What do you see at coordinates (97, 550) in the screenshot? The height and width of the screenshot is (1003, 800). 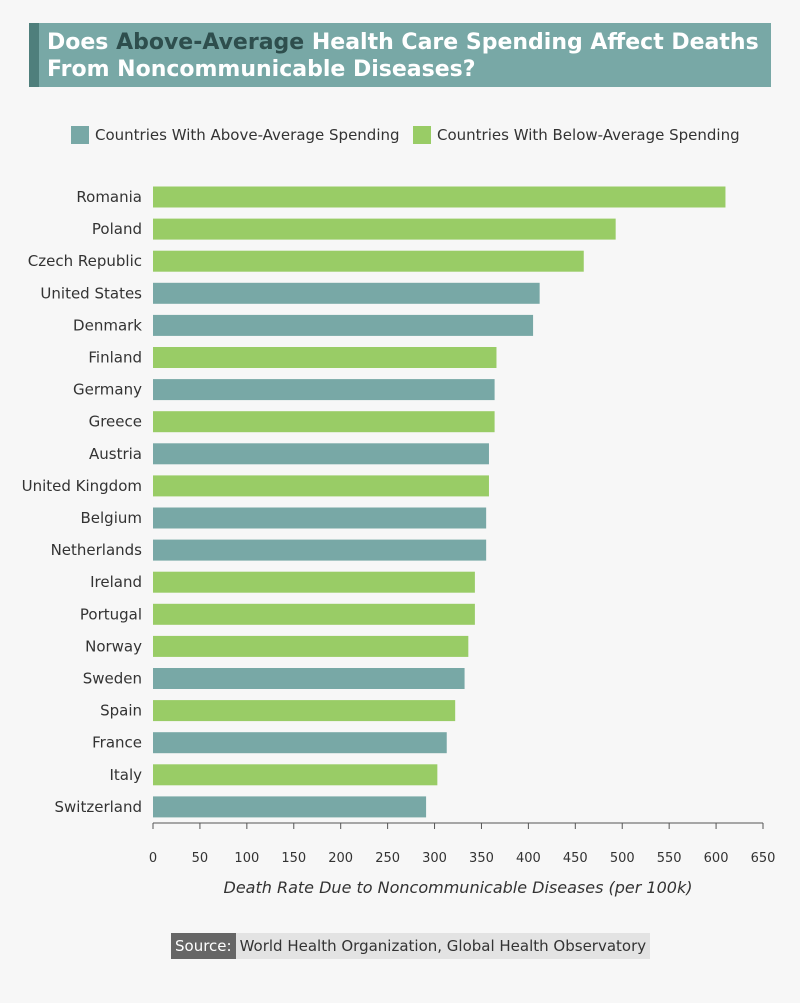 I see `category-label: Netherlands` at bounding box center [97, 550].